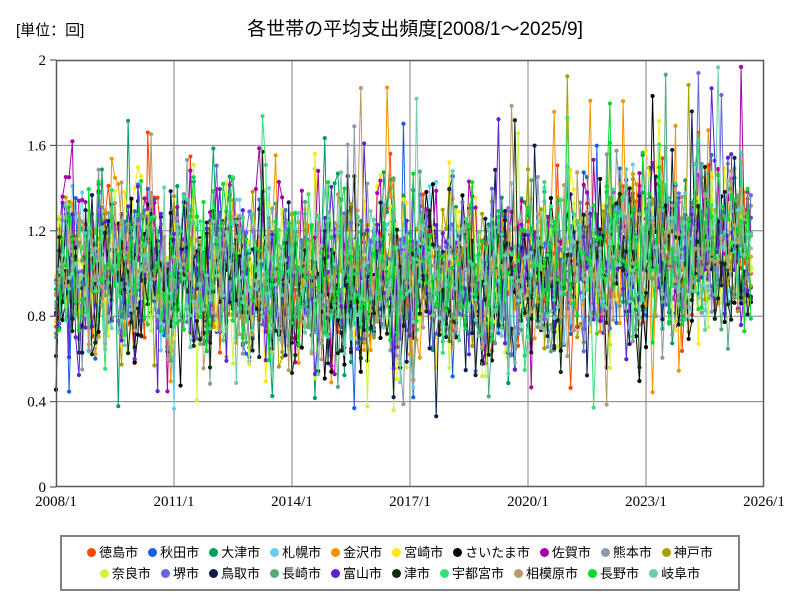  I want to click on legend-item-label: 宇都宮市, so click(478, 573).